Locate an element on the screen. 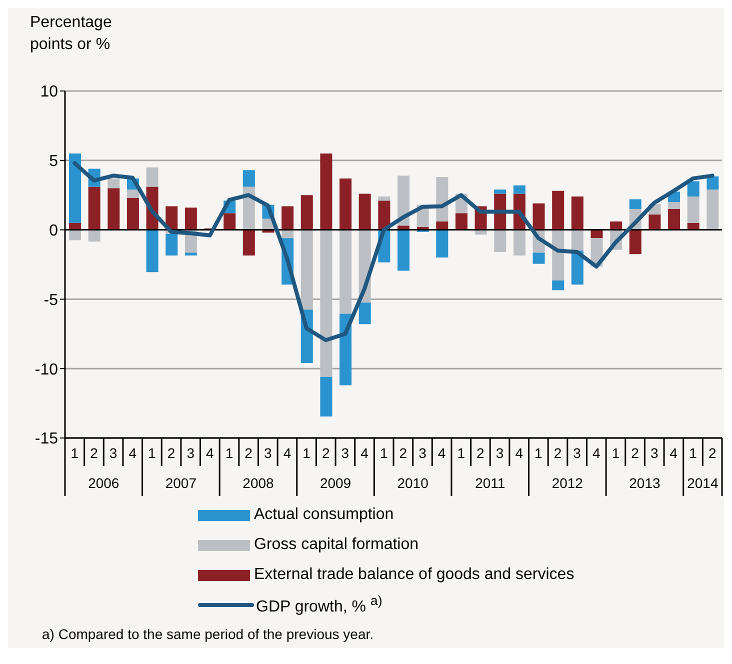 The height and width of the screenshot is (664, 732). text: 2006 is located at coordinates (104, 483).